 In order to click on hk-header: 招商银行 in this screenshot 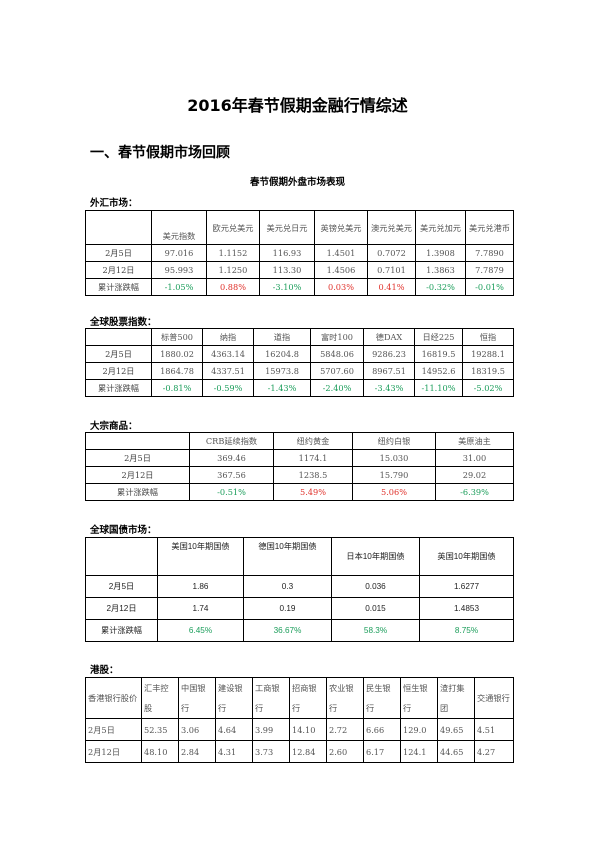, I will do `click(308, 698)`.